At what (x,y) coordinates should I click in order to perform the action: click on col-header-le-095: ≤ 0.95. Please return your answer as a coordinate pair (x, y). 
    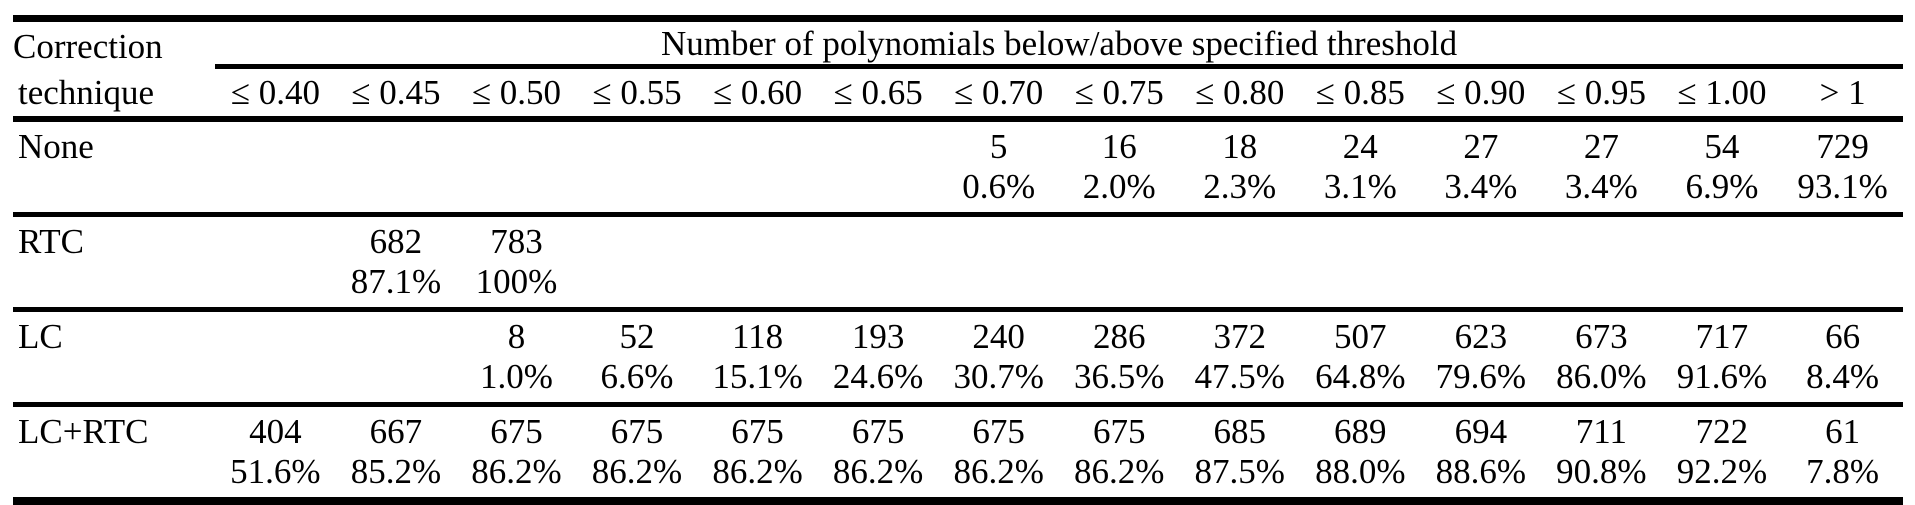
    Looking at the image, I should click on (1601, 94).